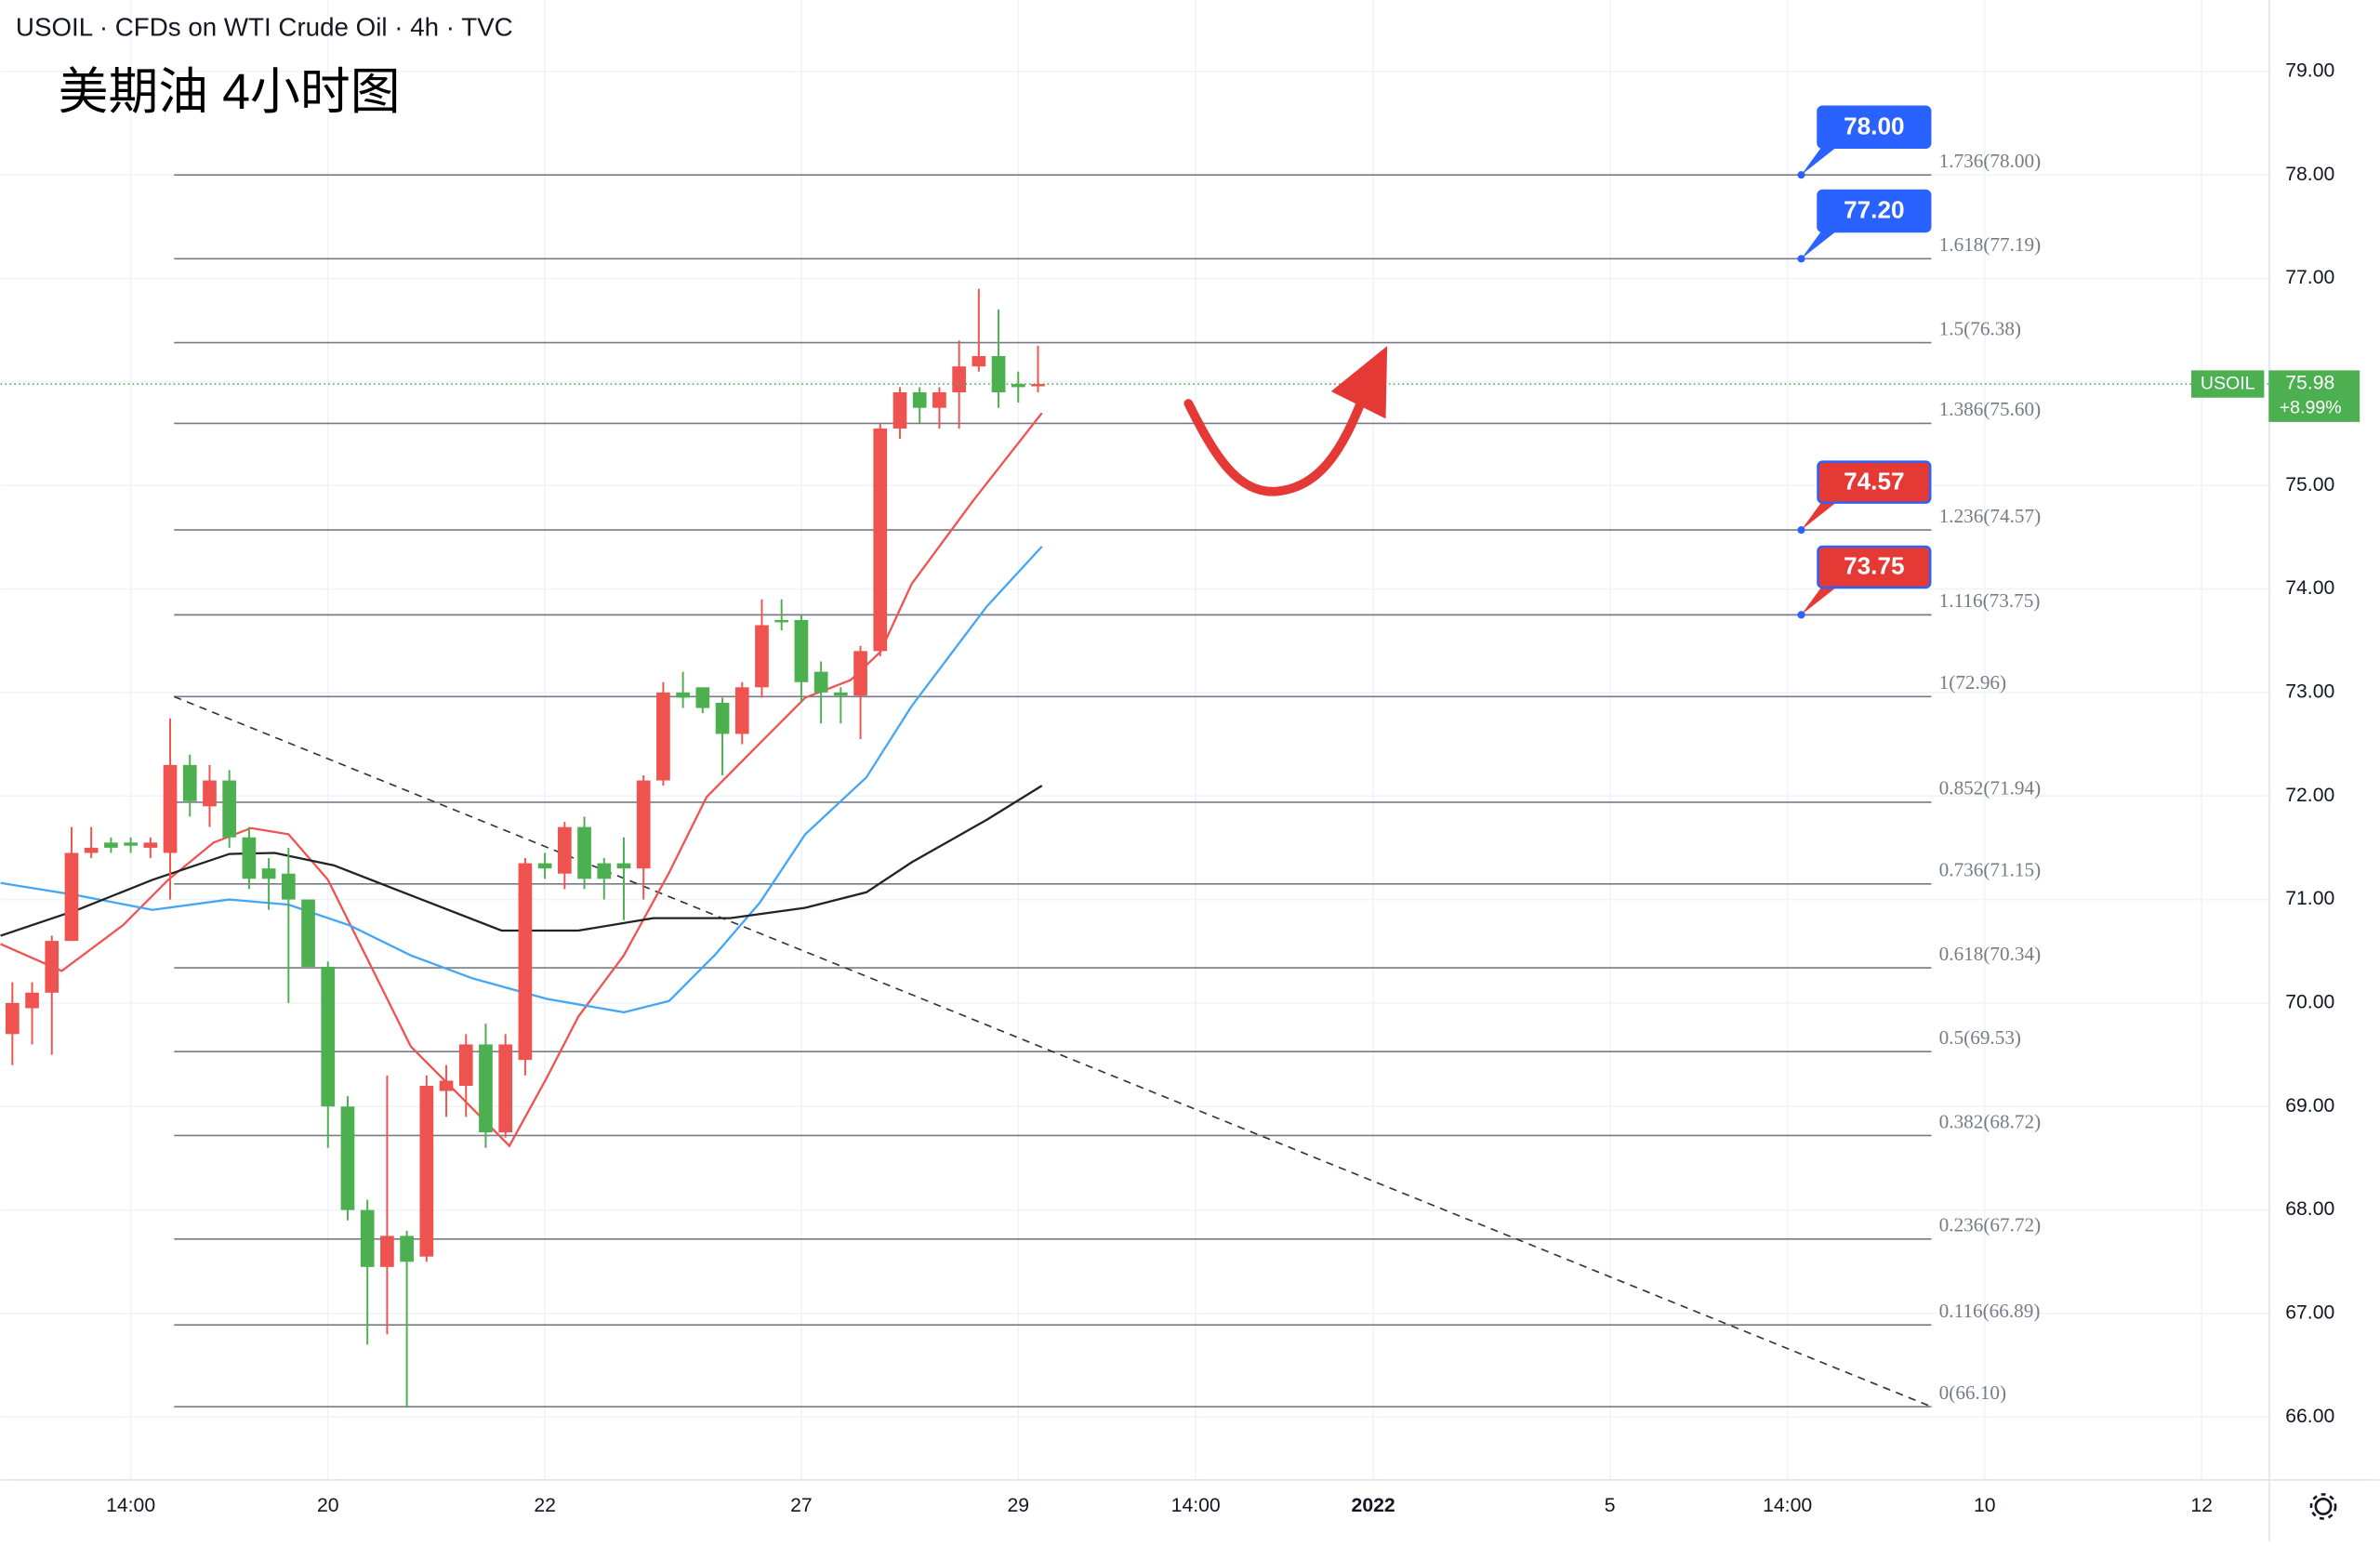 The width and height of the screenshot is (2380, 1546). Describe the element at coordinates (2309, 1002) in the screenshot. I see `y-tick-label: 70.00` at that location.